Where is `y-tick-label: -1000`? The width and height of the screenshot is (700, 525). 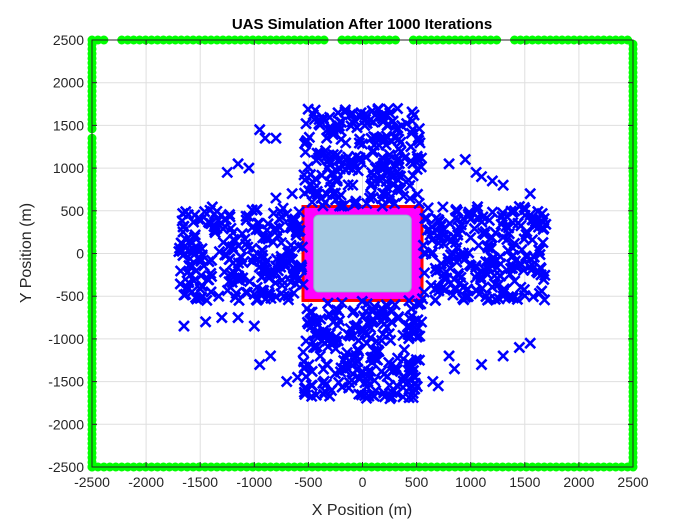
y-tick-label: -1000 is located at coordinates (66, 339).